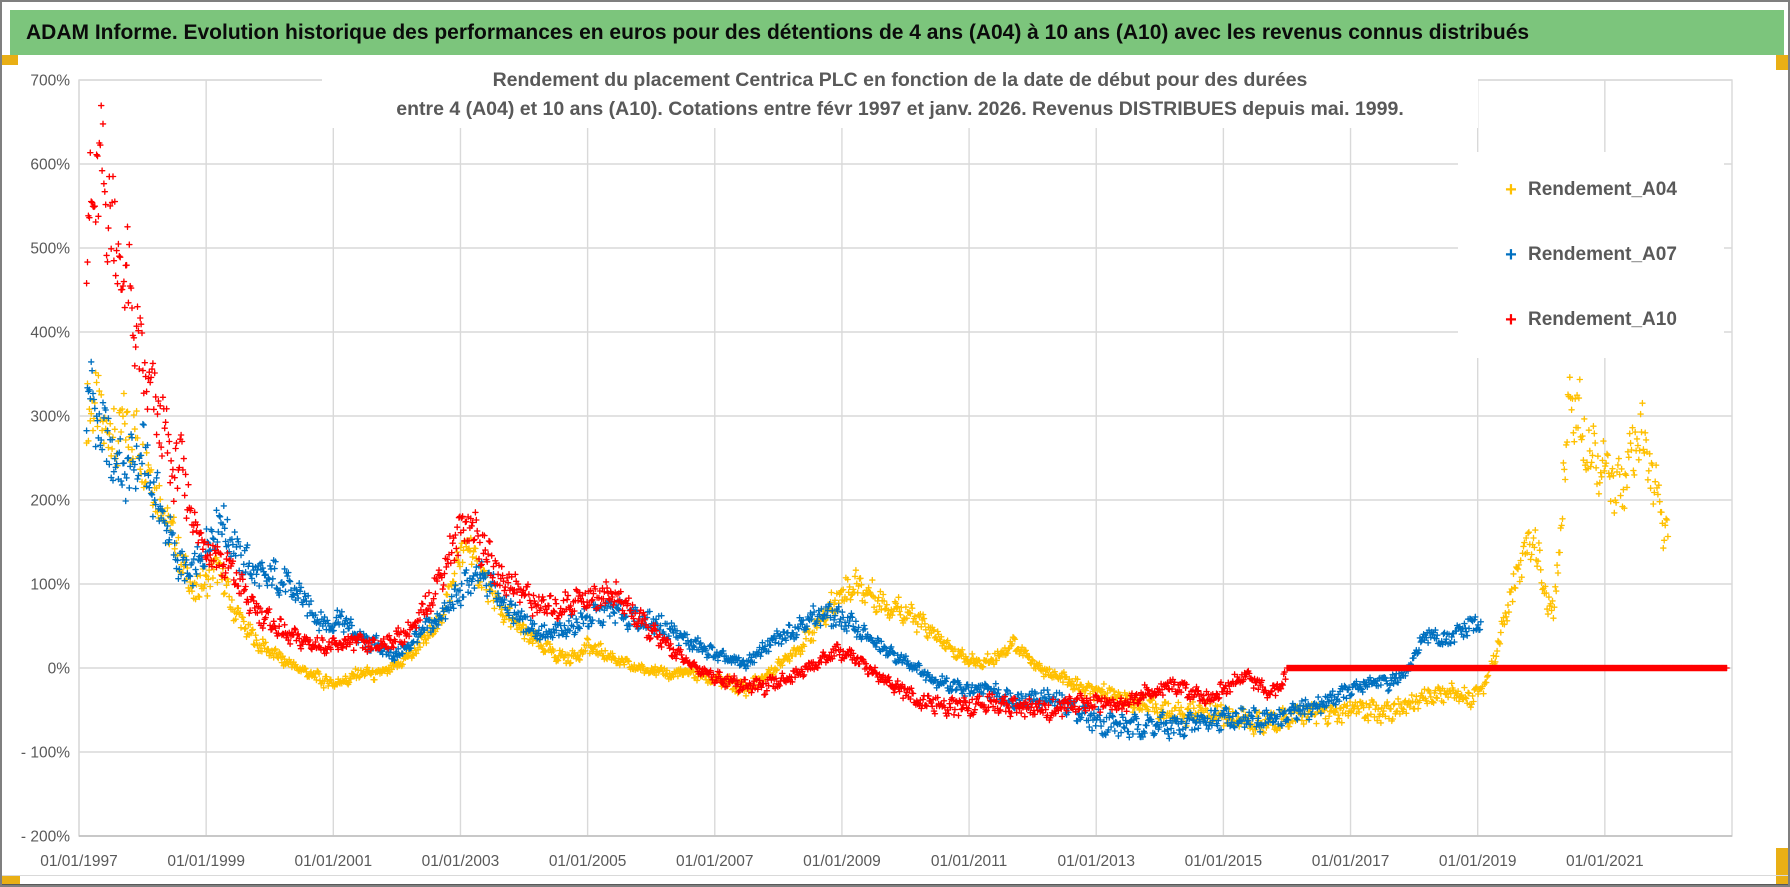 The width and height of the screenshot is (1790, 887). I want to click on plus-marker-a10-icon: +, so click(1511, 319).